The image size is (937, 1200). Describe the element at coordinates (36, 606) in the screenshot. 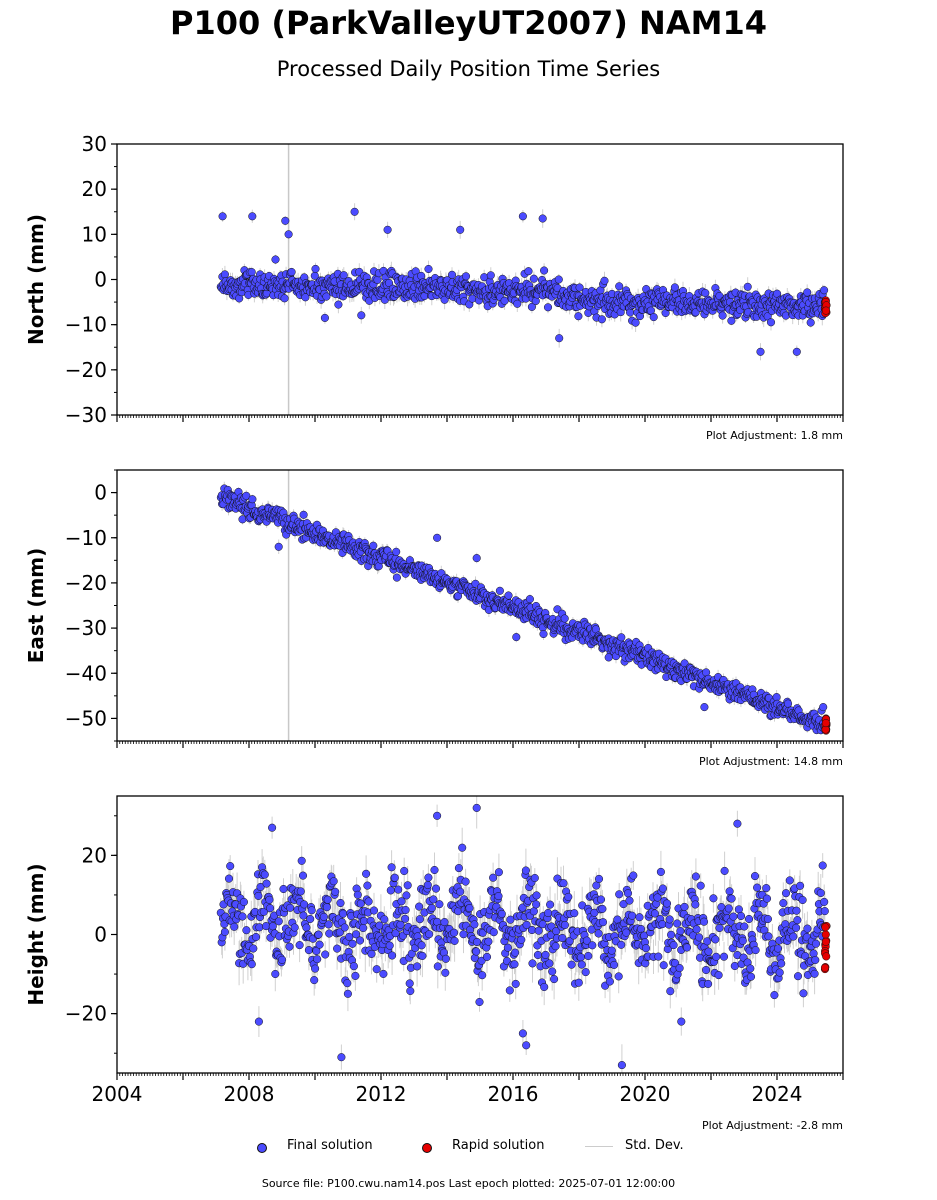

I see `y-axis-label: East (mm)` at that location.